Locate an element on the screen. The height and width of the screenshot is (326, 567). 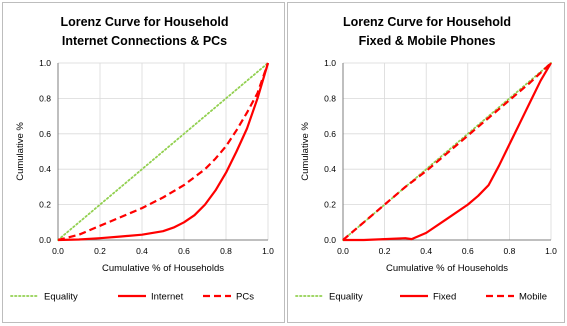
legend-label: Internet is located at coordinates (167, 297).